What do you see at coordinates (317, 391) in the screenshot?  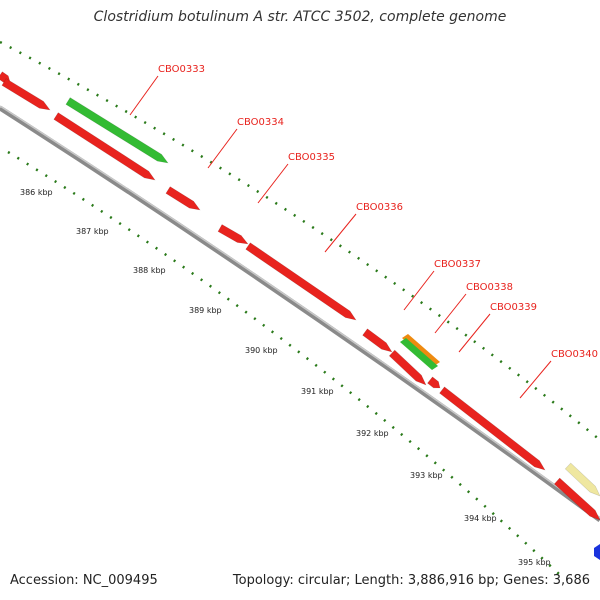 I see `kbp-tick-label: 391 kbp` at bounding box center [317, 391].